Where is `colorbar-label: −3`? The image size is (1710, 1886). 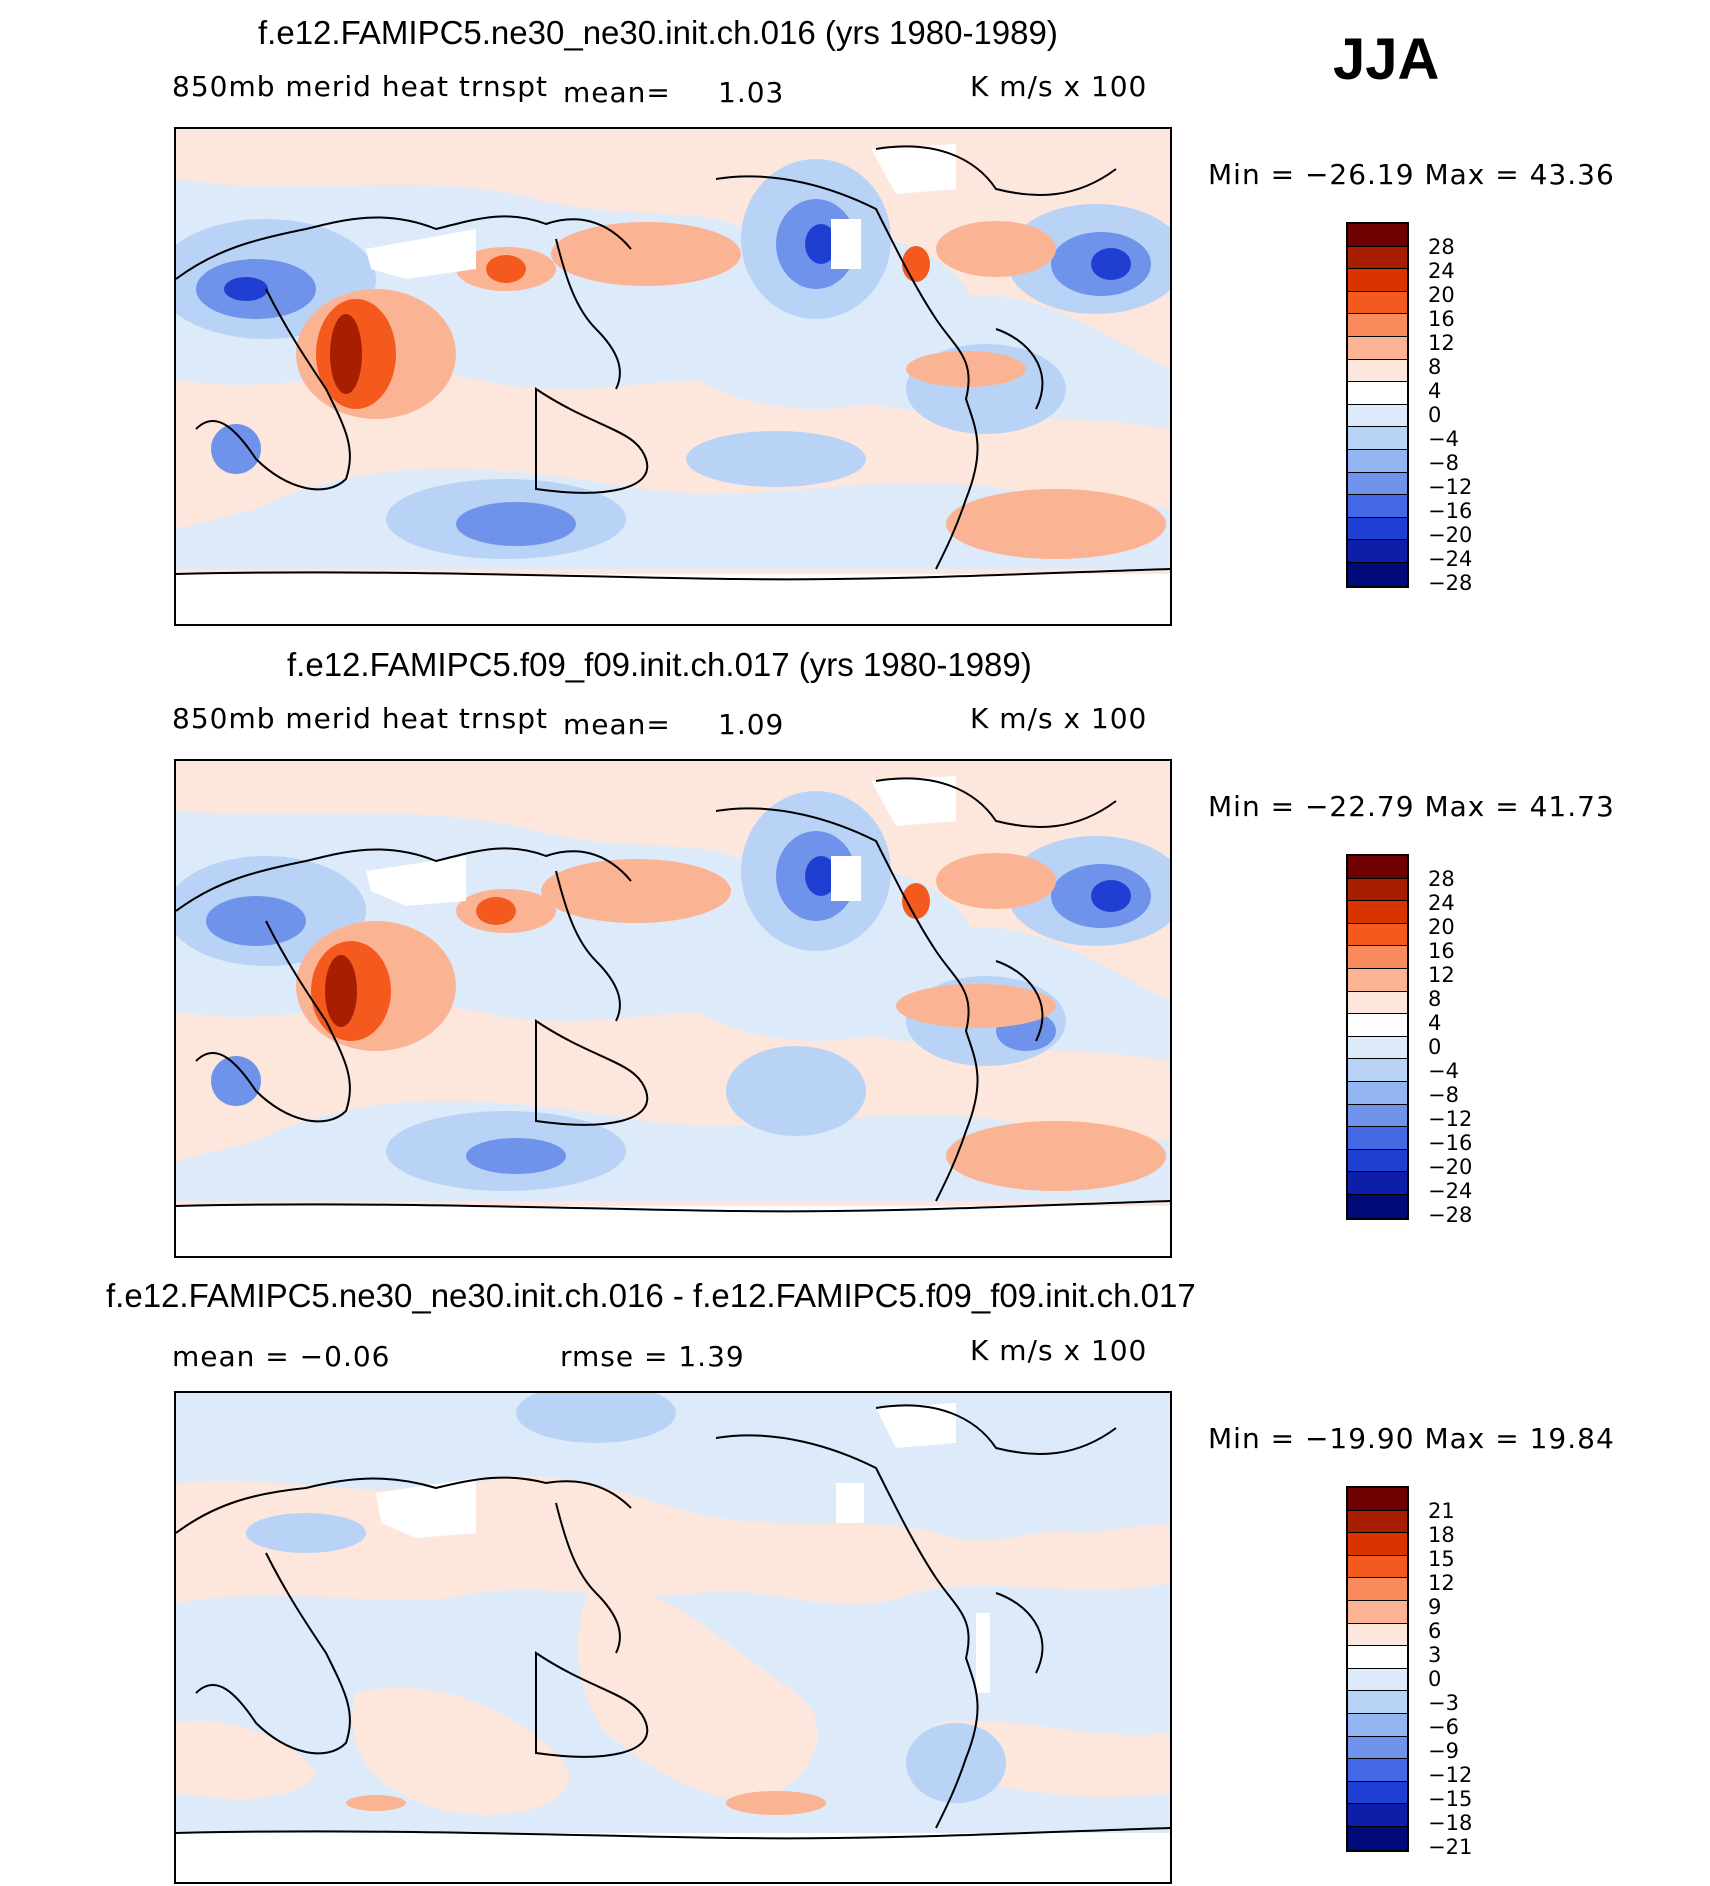 colorbar-label: −3 is located at coordinates (1443, 1703).